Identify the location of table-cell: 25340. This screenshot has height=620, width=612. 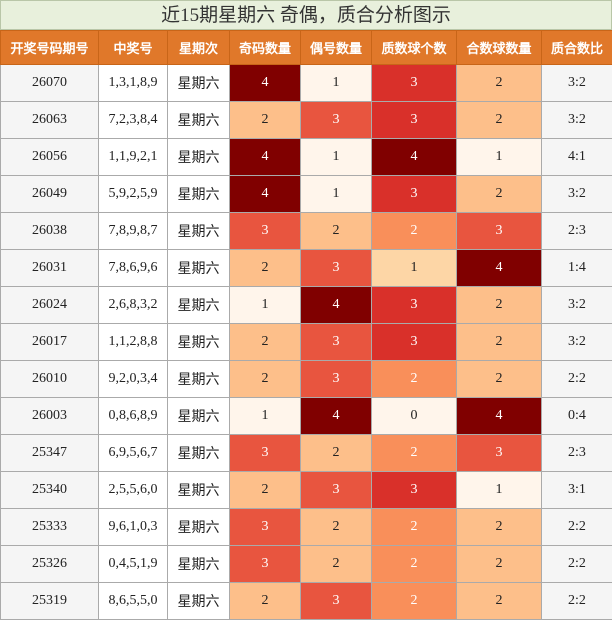
(49, 490).